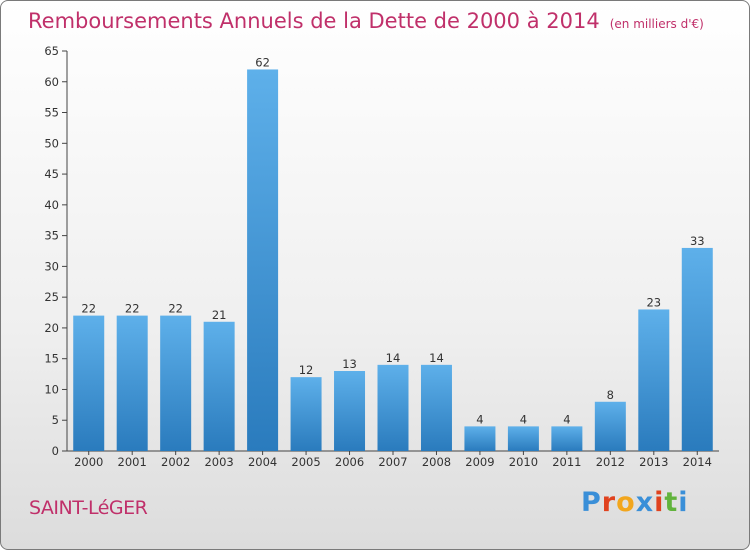 This screenshot has width=750, height=550. I want to click on y-tick-label: 50, so click(51, 143).